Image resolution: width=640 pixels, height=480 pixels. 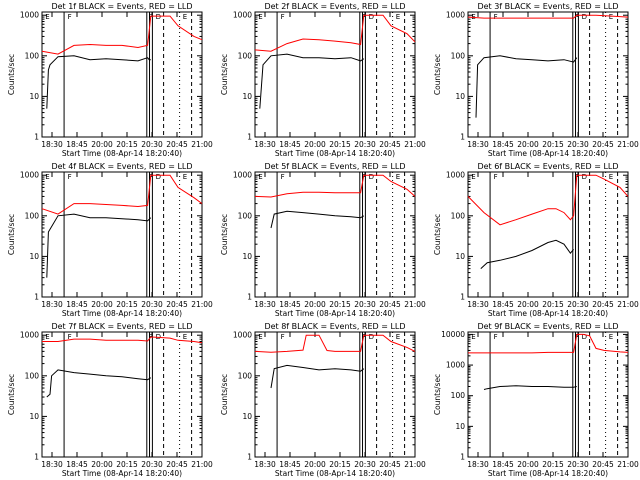 I want to click on panel-title: Det 5f BLACK = Events, RED = LLD, so click(x=334, y=166).